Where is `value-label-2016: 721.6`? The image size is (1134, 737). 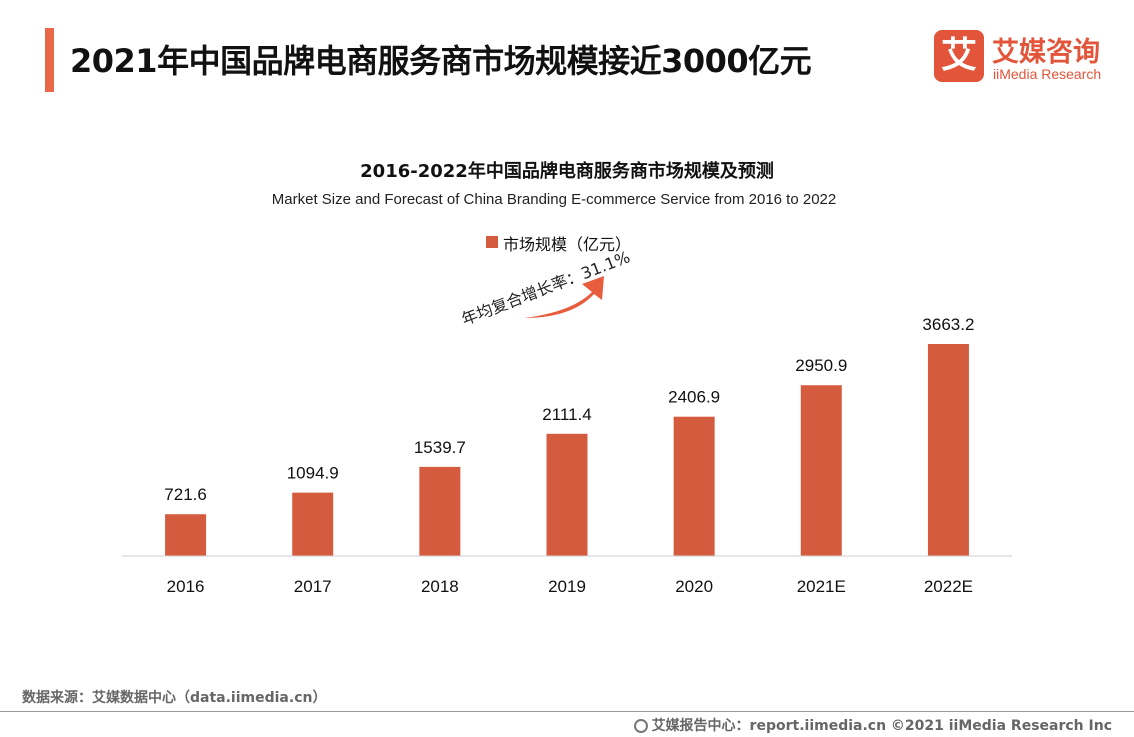
value-label-2016: 721.6 is located at coordinates (185, 494).